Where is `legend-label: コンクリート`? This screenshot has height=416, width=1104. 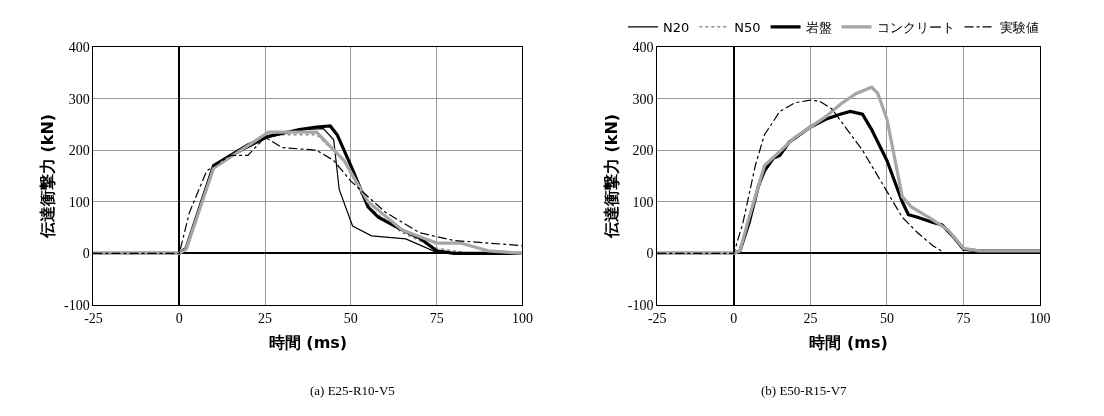
legend-label: コンクリート is located at coordinates (915, 27).